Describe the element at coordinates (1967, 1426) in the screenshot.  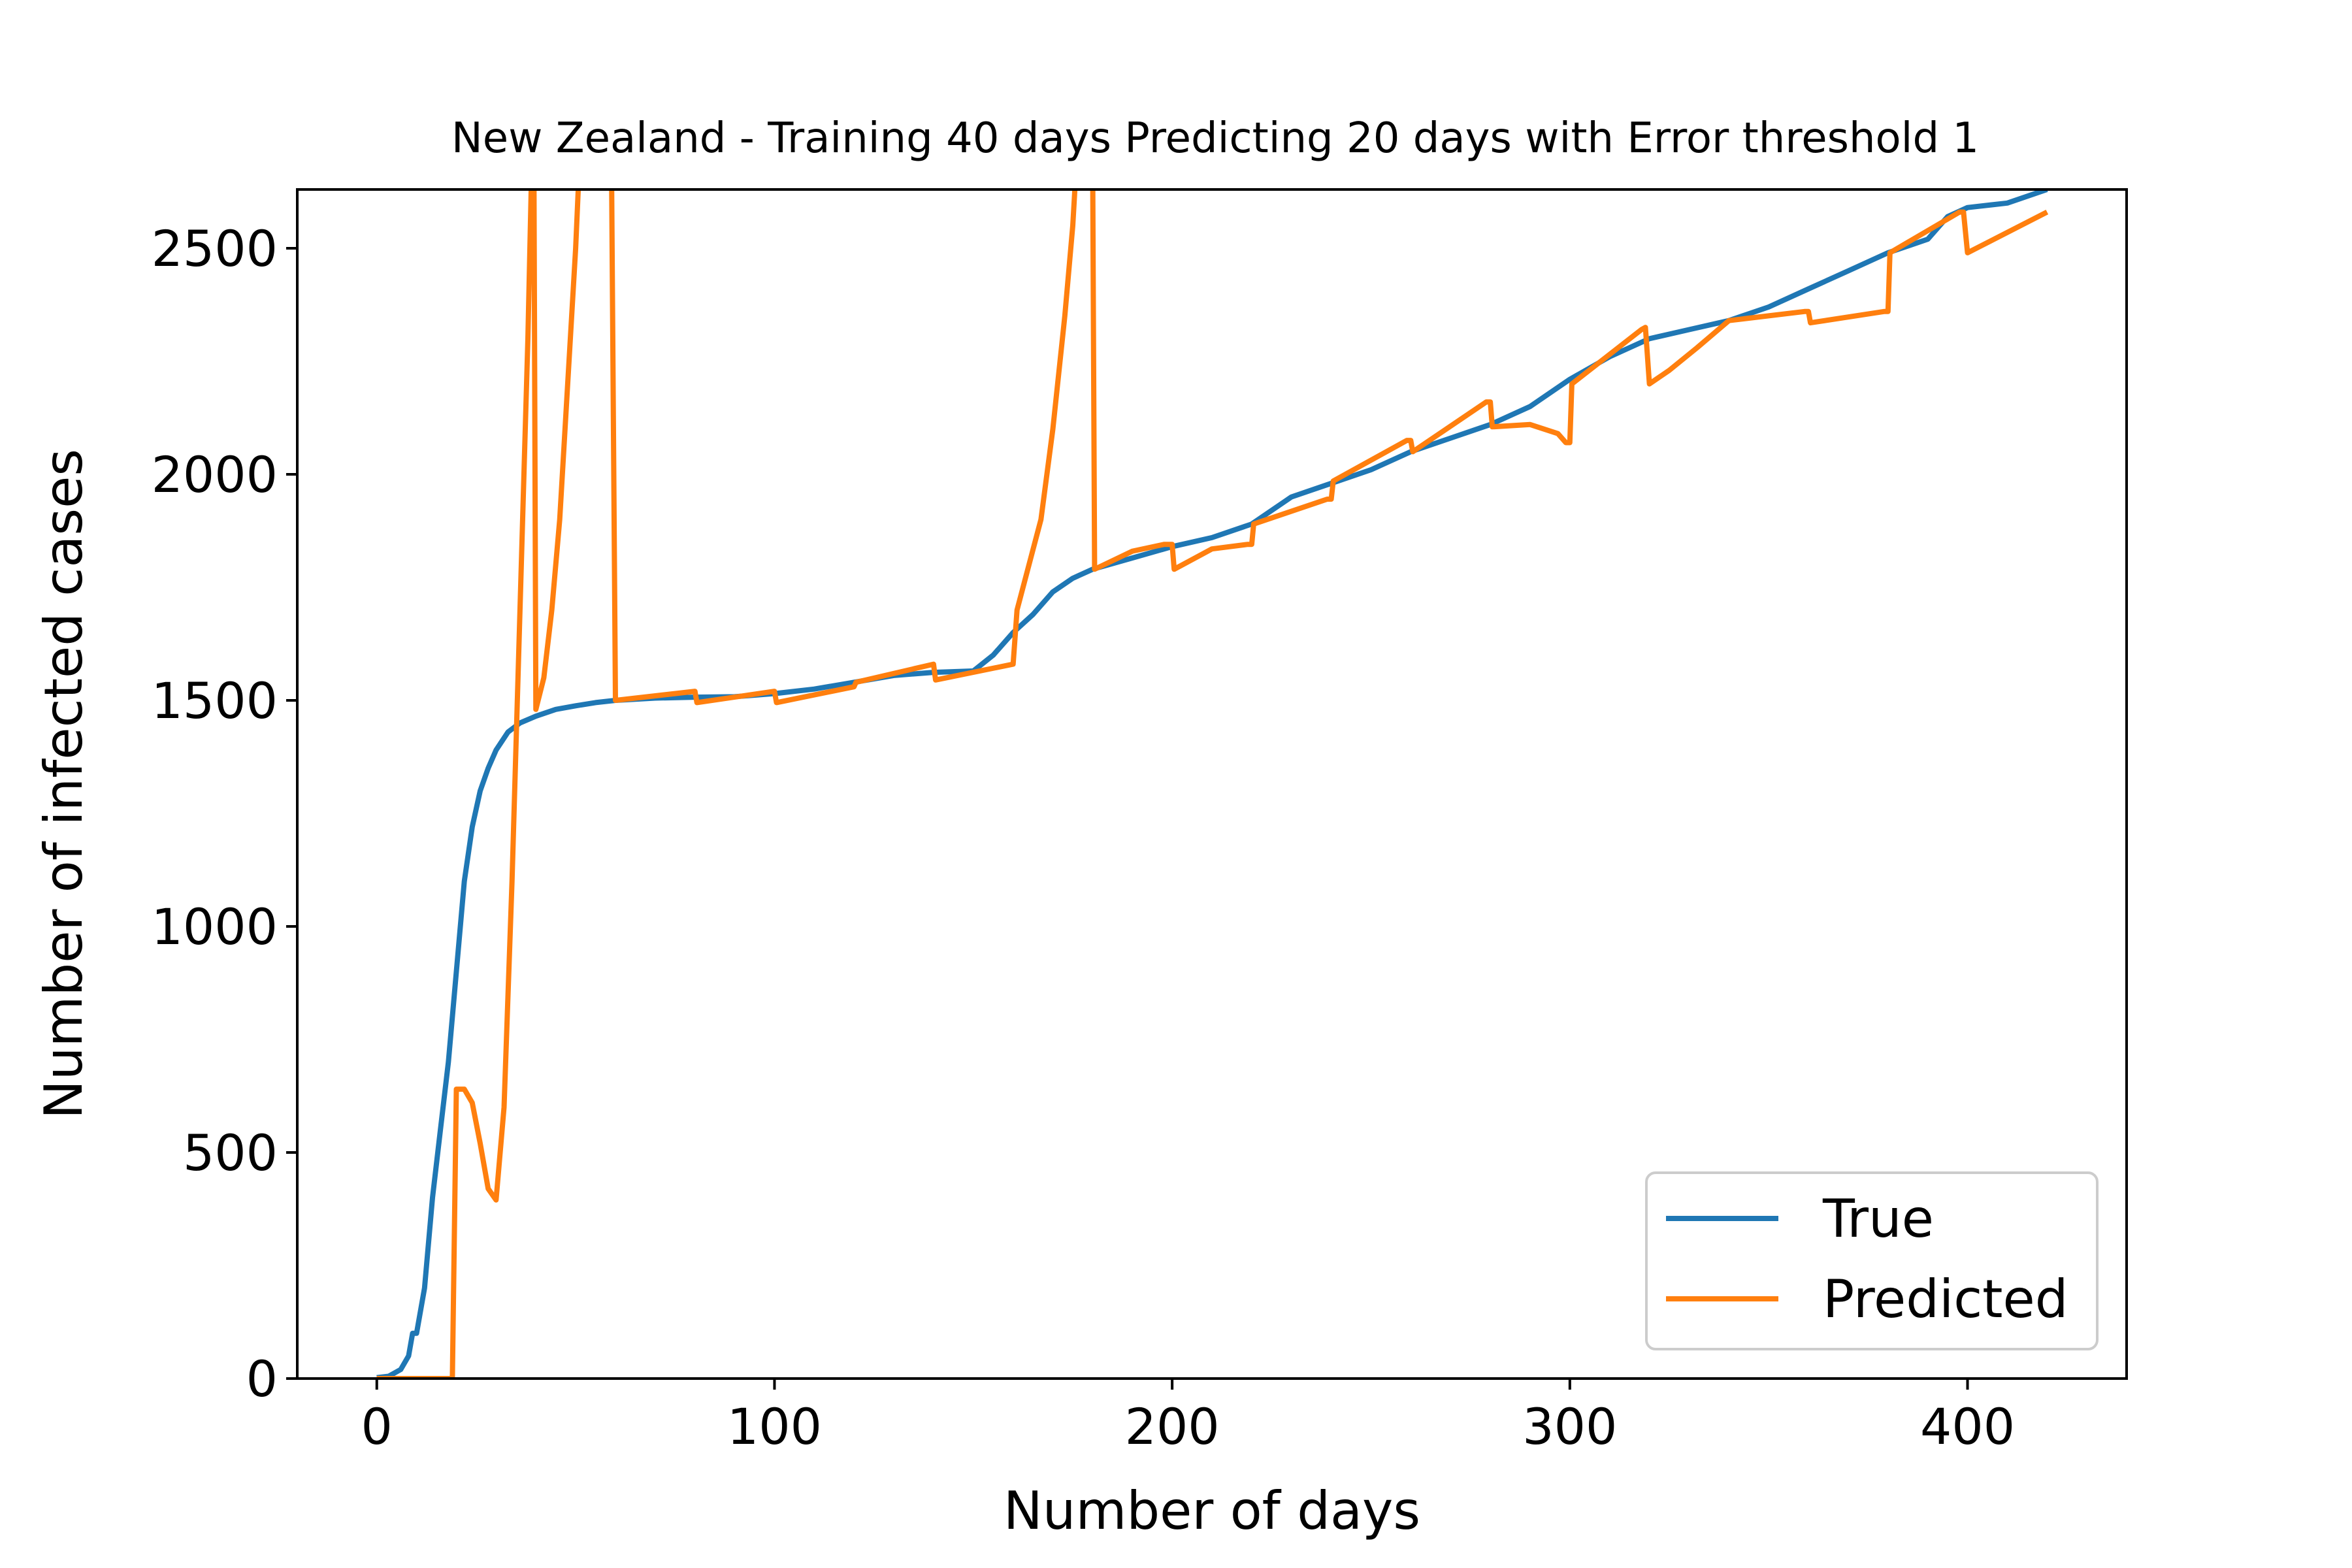
I see `x-tick-label: 400` at that location.